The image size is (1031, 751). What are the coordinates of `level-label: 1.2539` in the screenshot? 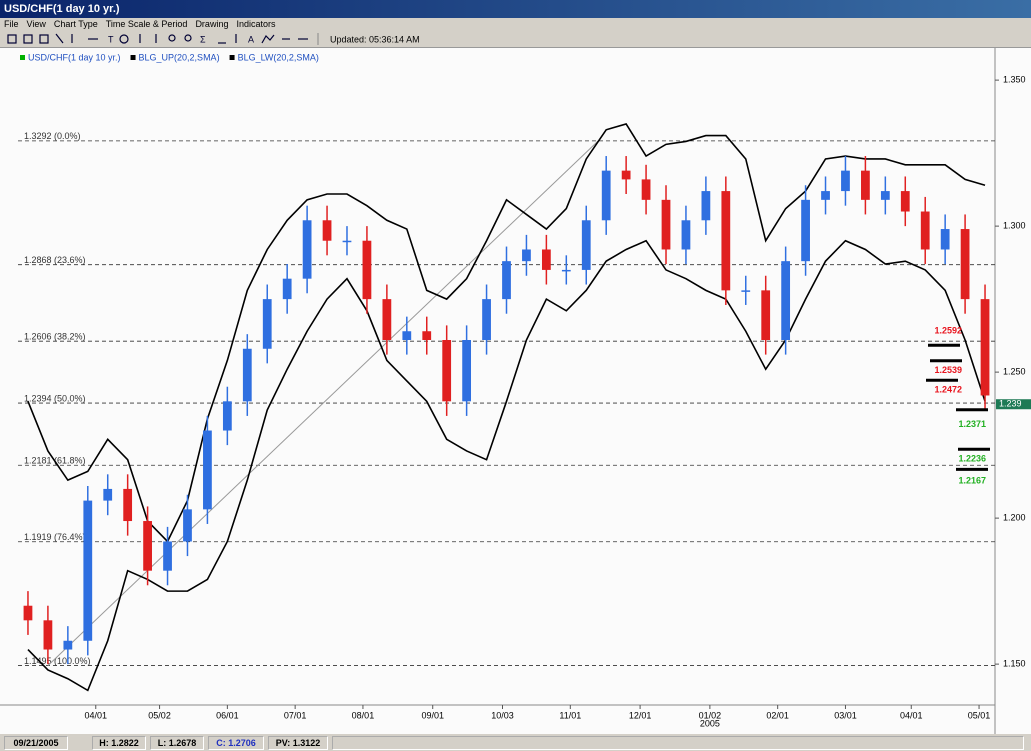 It's located at (948, 370).